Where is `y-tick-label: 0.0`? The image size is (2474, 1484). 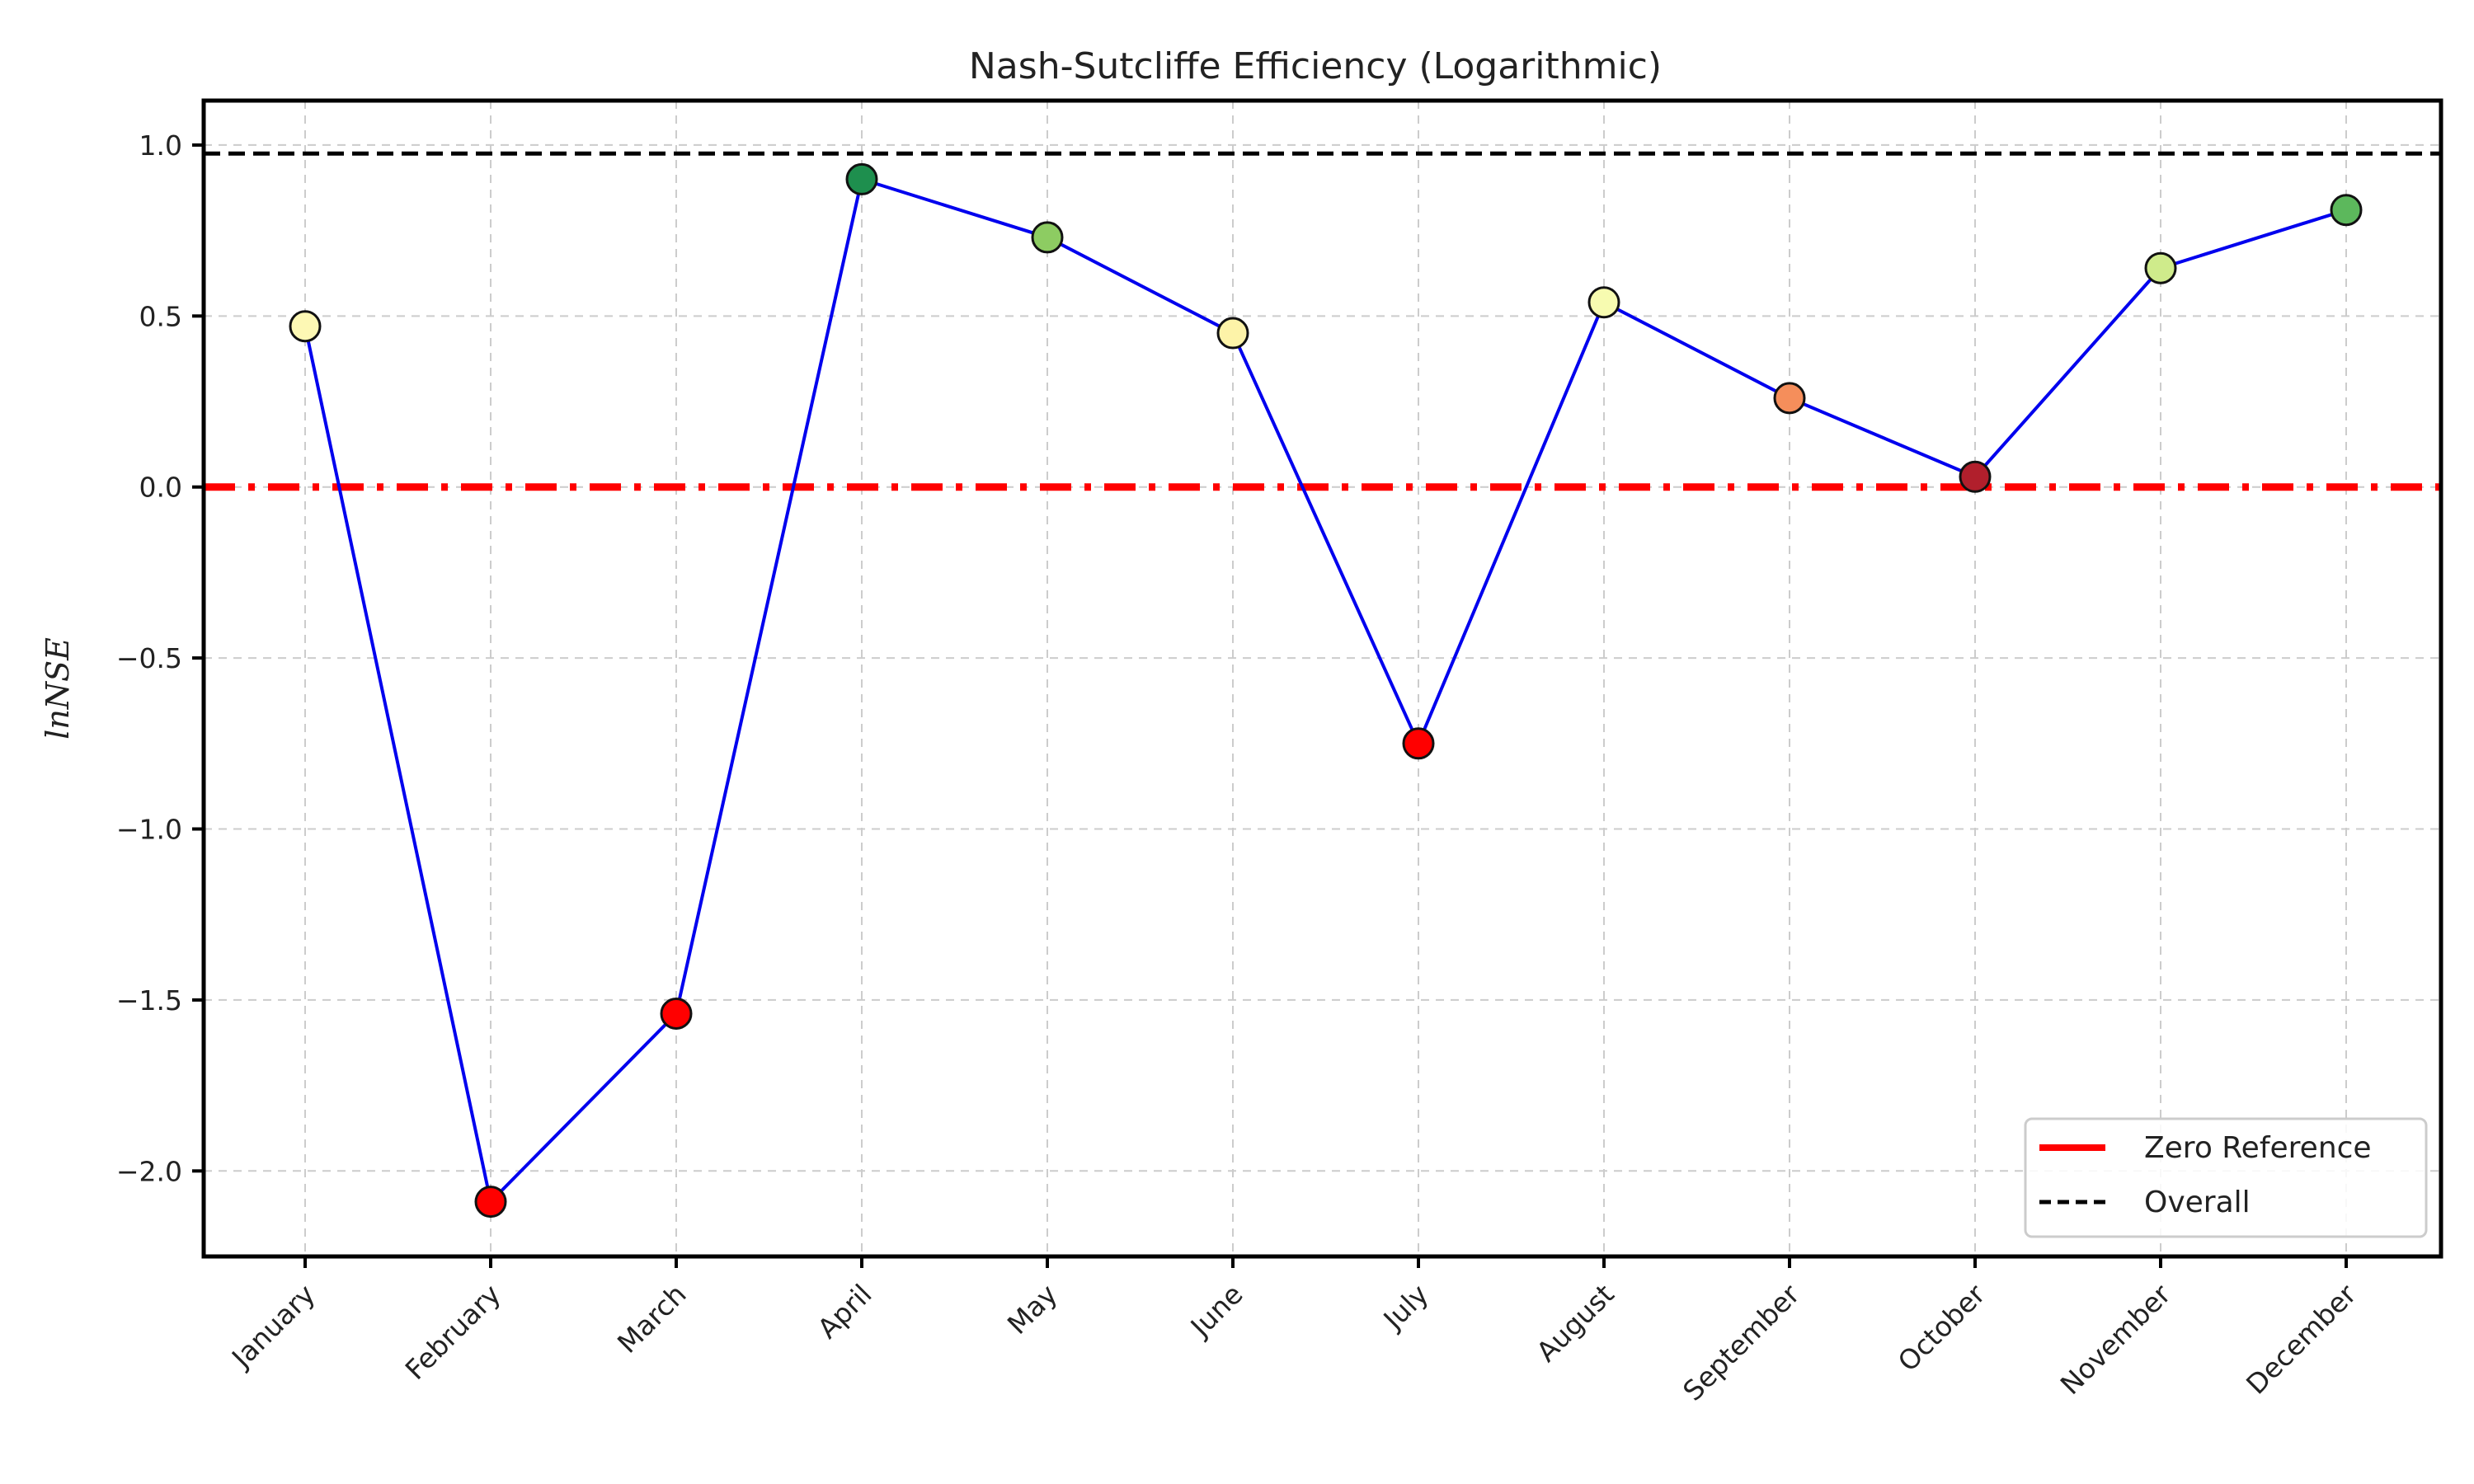 y-tick-label: 0.0 is located at coordinates (160, 488).